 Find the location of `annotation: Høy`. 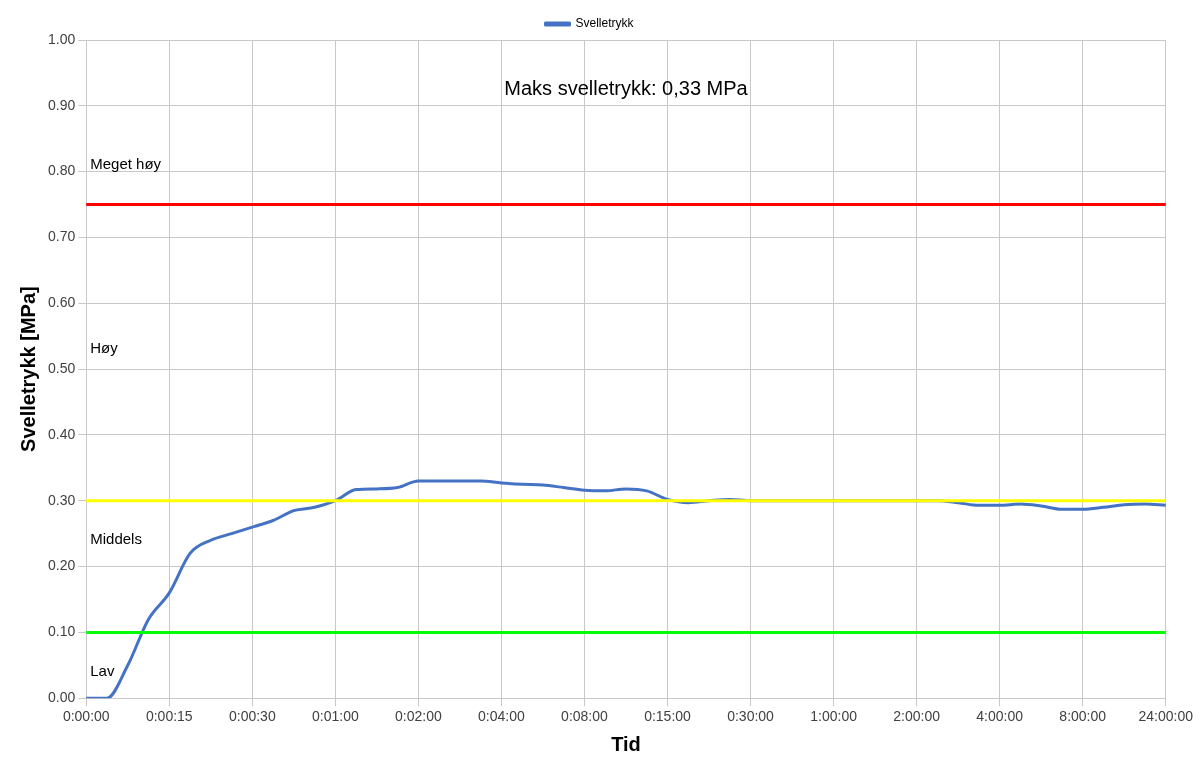

annotation: Høy is located at coordinates (104, 348).